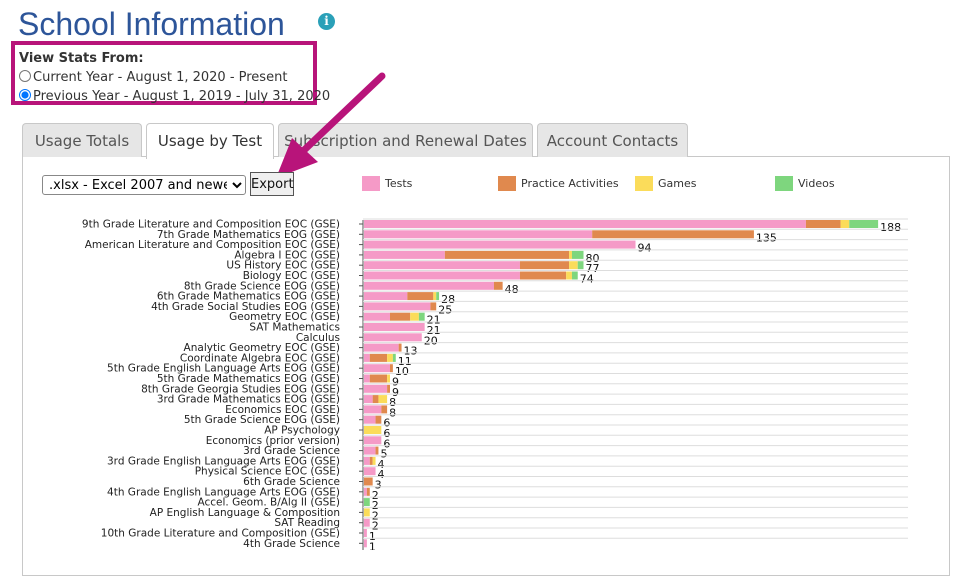 Image resolution: width=972 pixels, height=576 pixels. What do you see at coordinates (392, 412) in the screenshot?
I see `bar-total-label: 8` at bounding box center [392, 412].